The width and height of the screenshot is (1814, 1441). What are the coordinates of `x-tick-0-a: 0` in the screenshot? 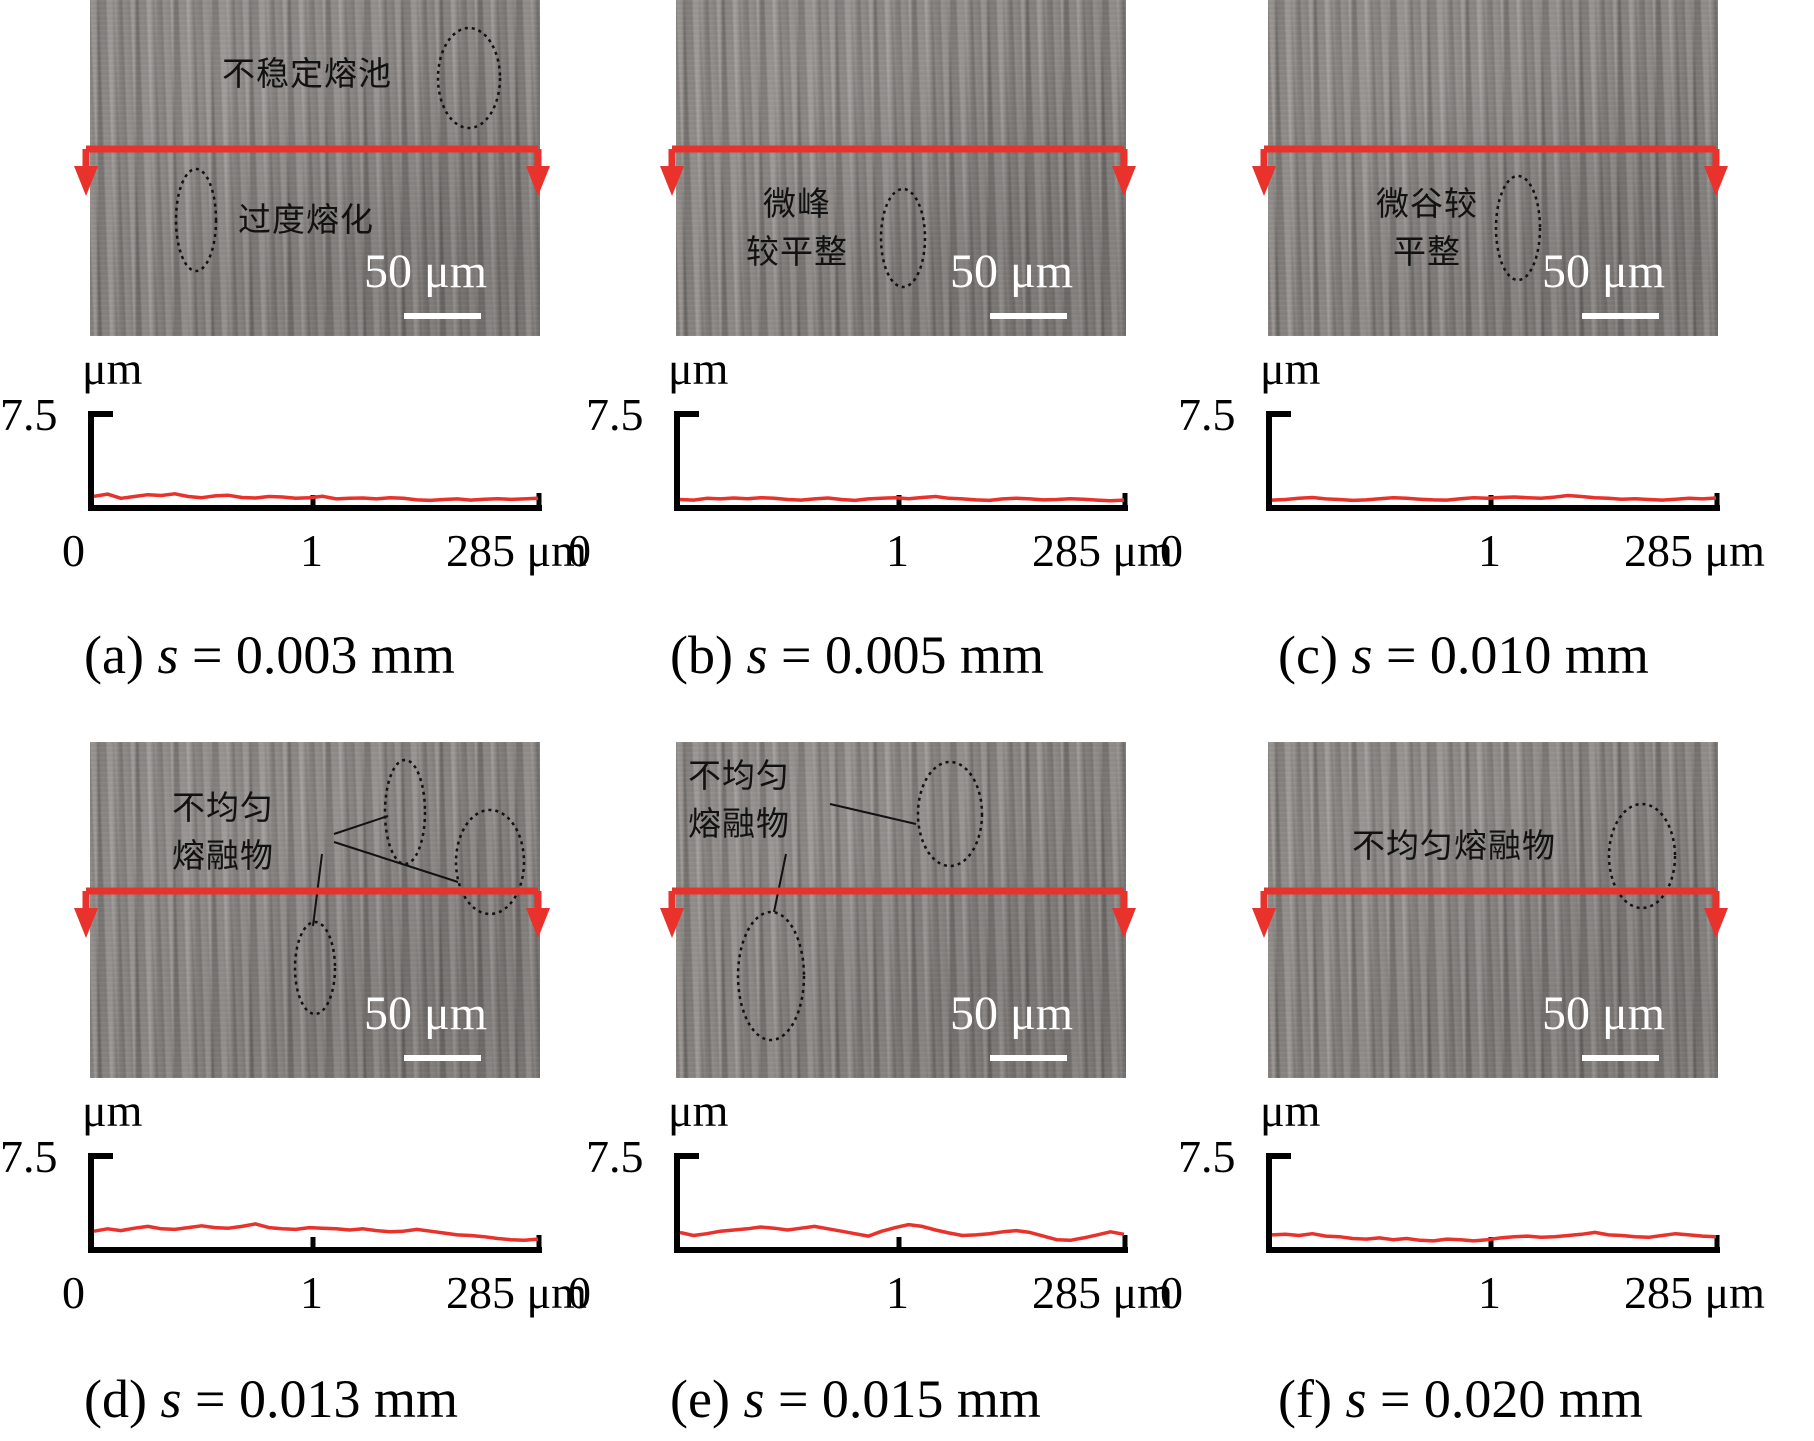 It's located at (73, 550).